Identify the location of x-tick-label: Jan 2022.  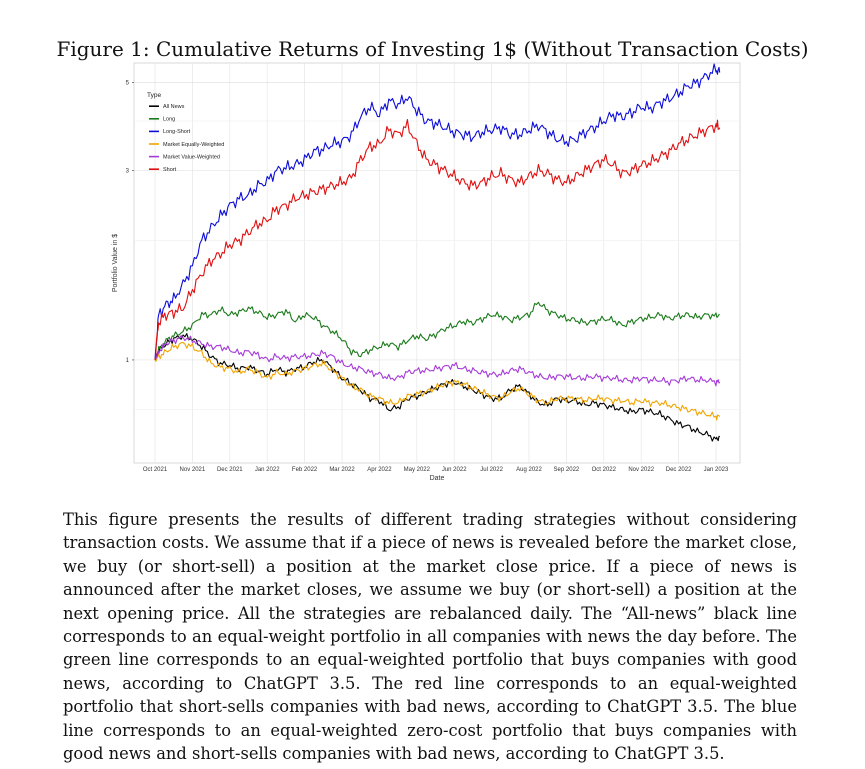
(267, 470).